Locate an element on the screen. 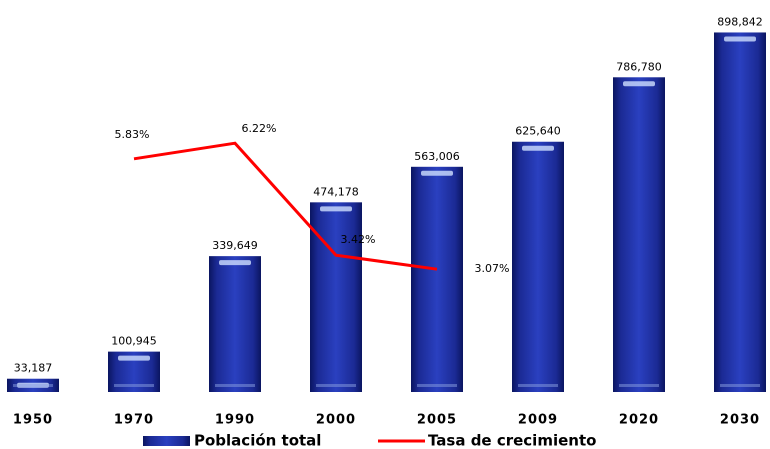 Image resolution: width=770 pixels, height=449 pixels. x-tick-label: 2009 is located at coordinates (538, 420).